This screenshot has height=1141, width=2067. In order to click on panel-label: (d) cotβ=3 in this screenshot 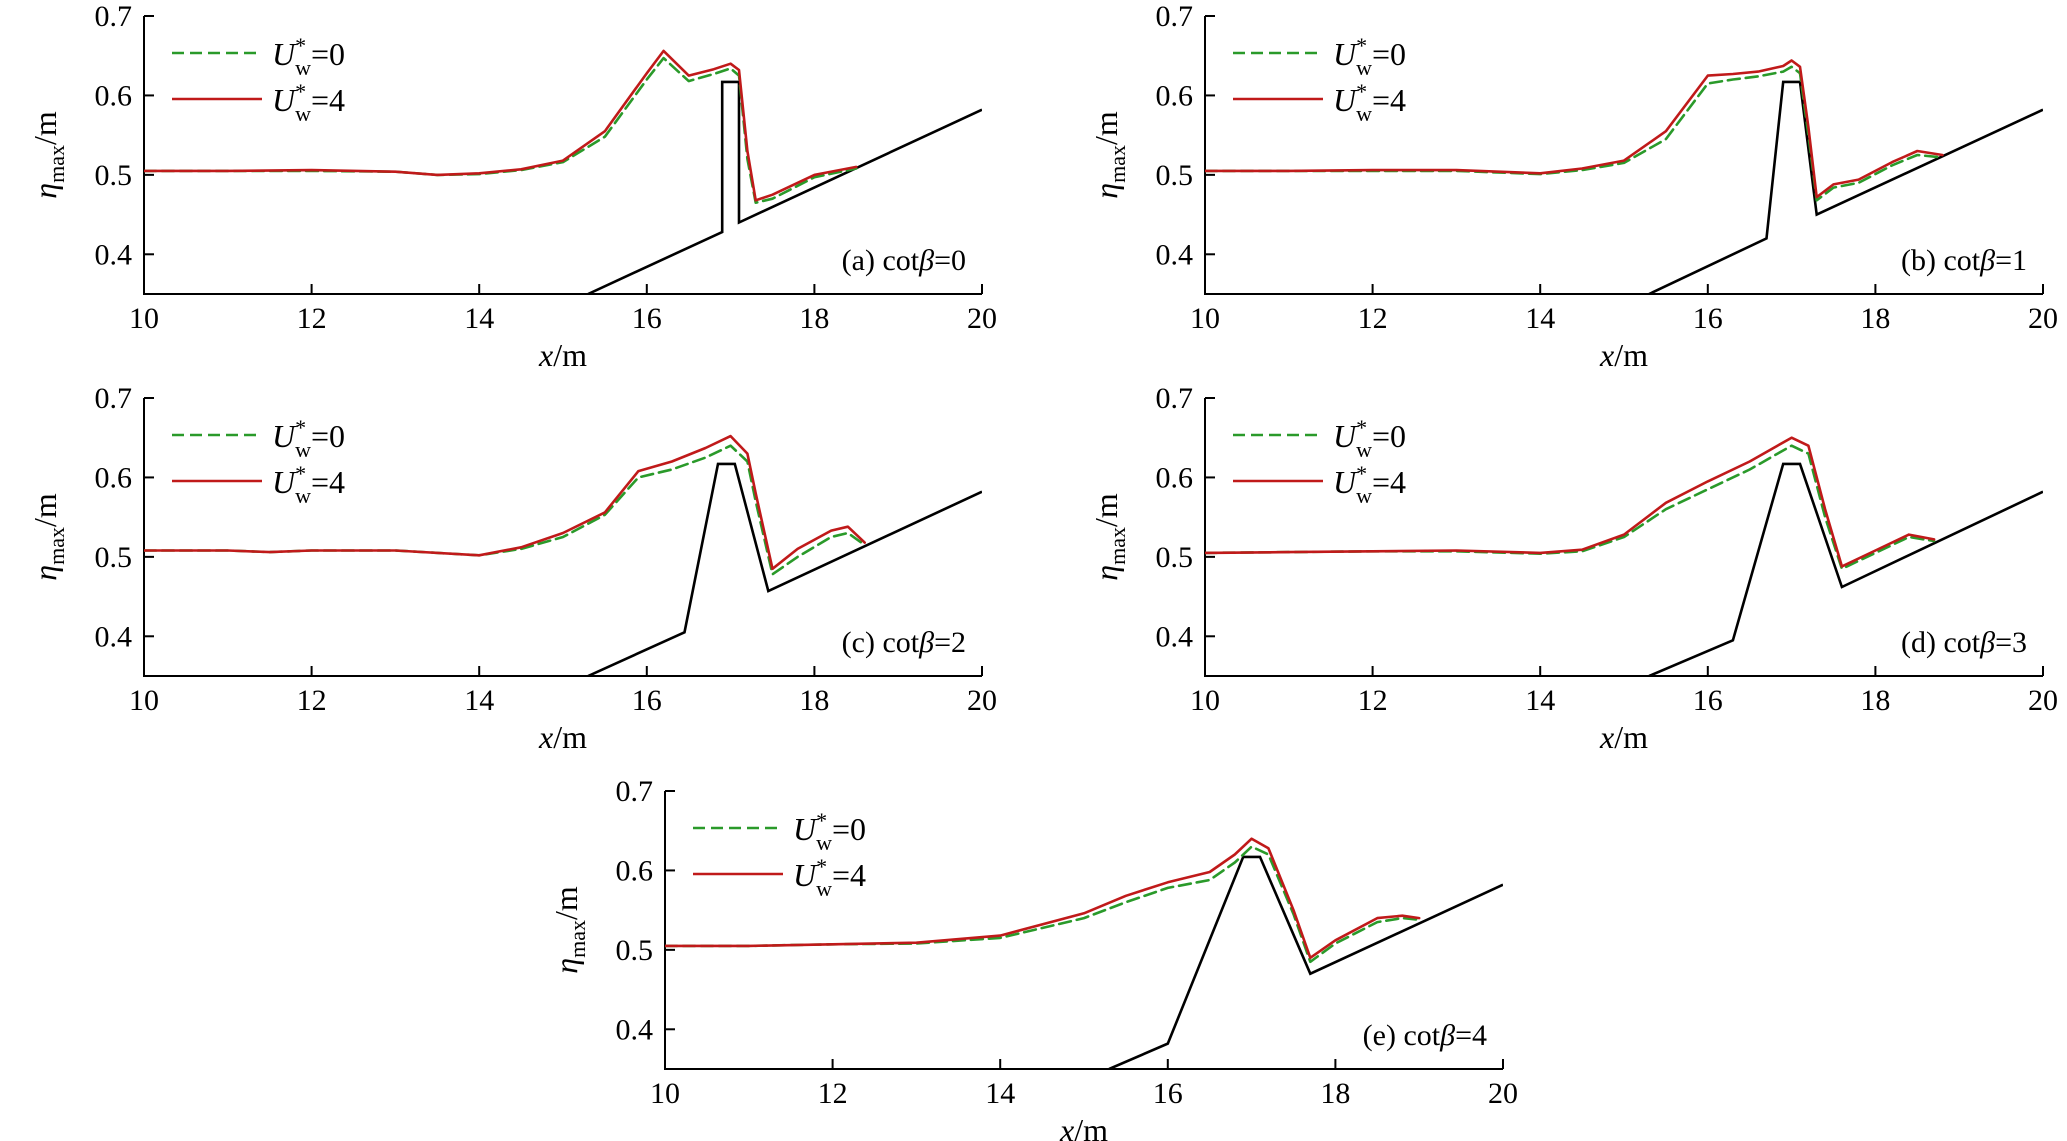, I will do `click(1964, 642)`.